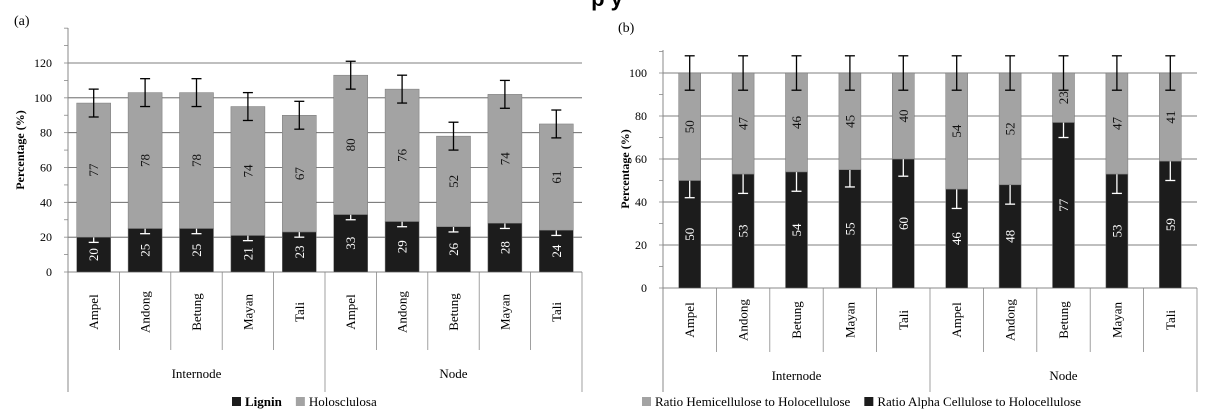 This screenshot has height=415, width=1214. Describe the element at coordinates (753, 401) in the screenshot. I see `legend-label: Ratio Hemicellulose to Holocellulose` at that location.